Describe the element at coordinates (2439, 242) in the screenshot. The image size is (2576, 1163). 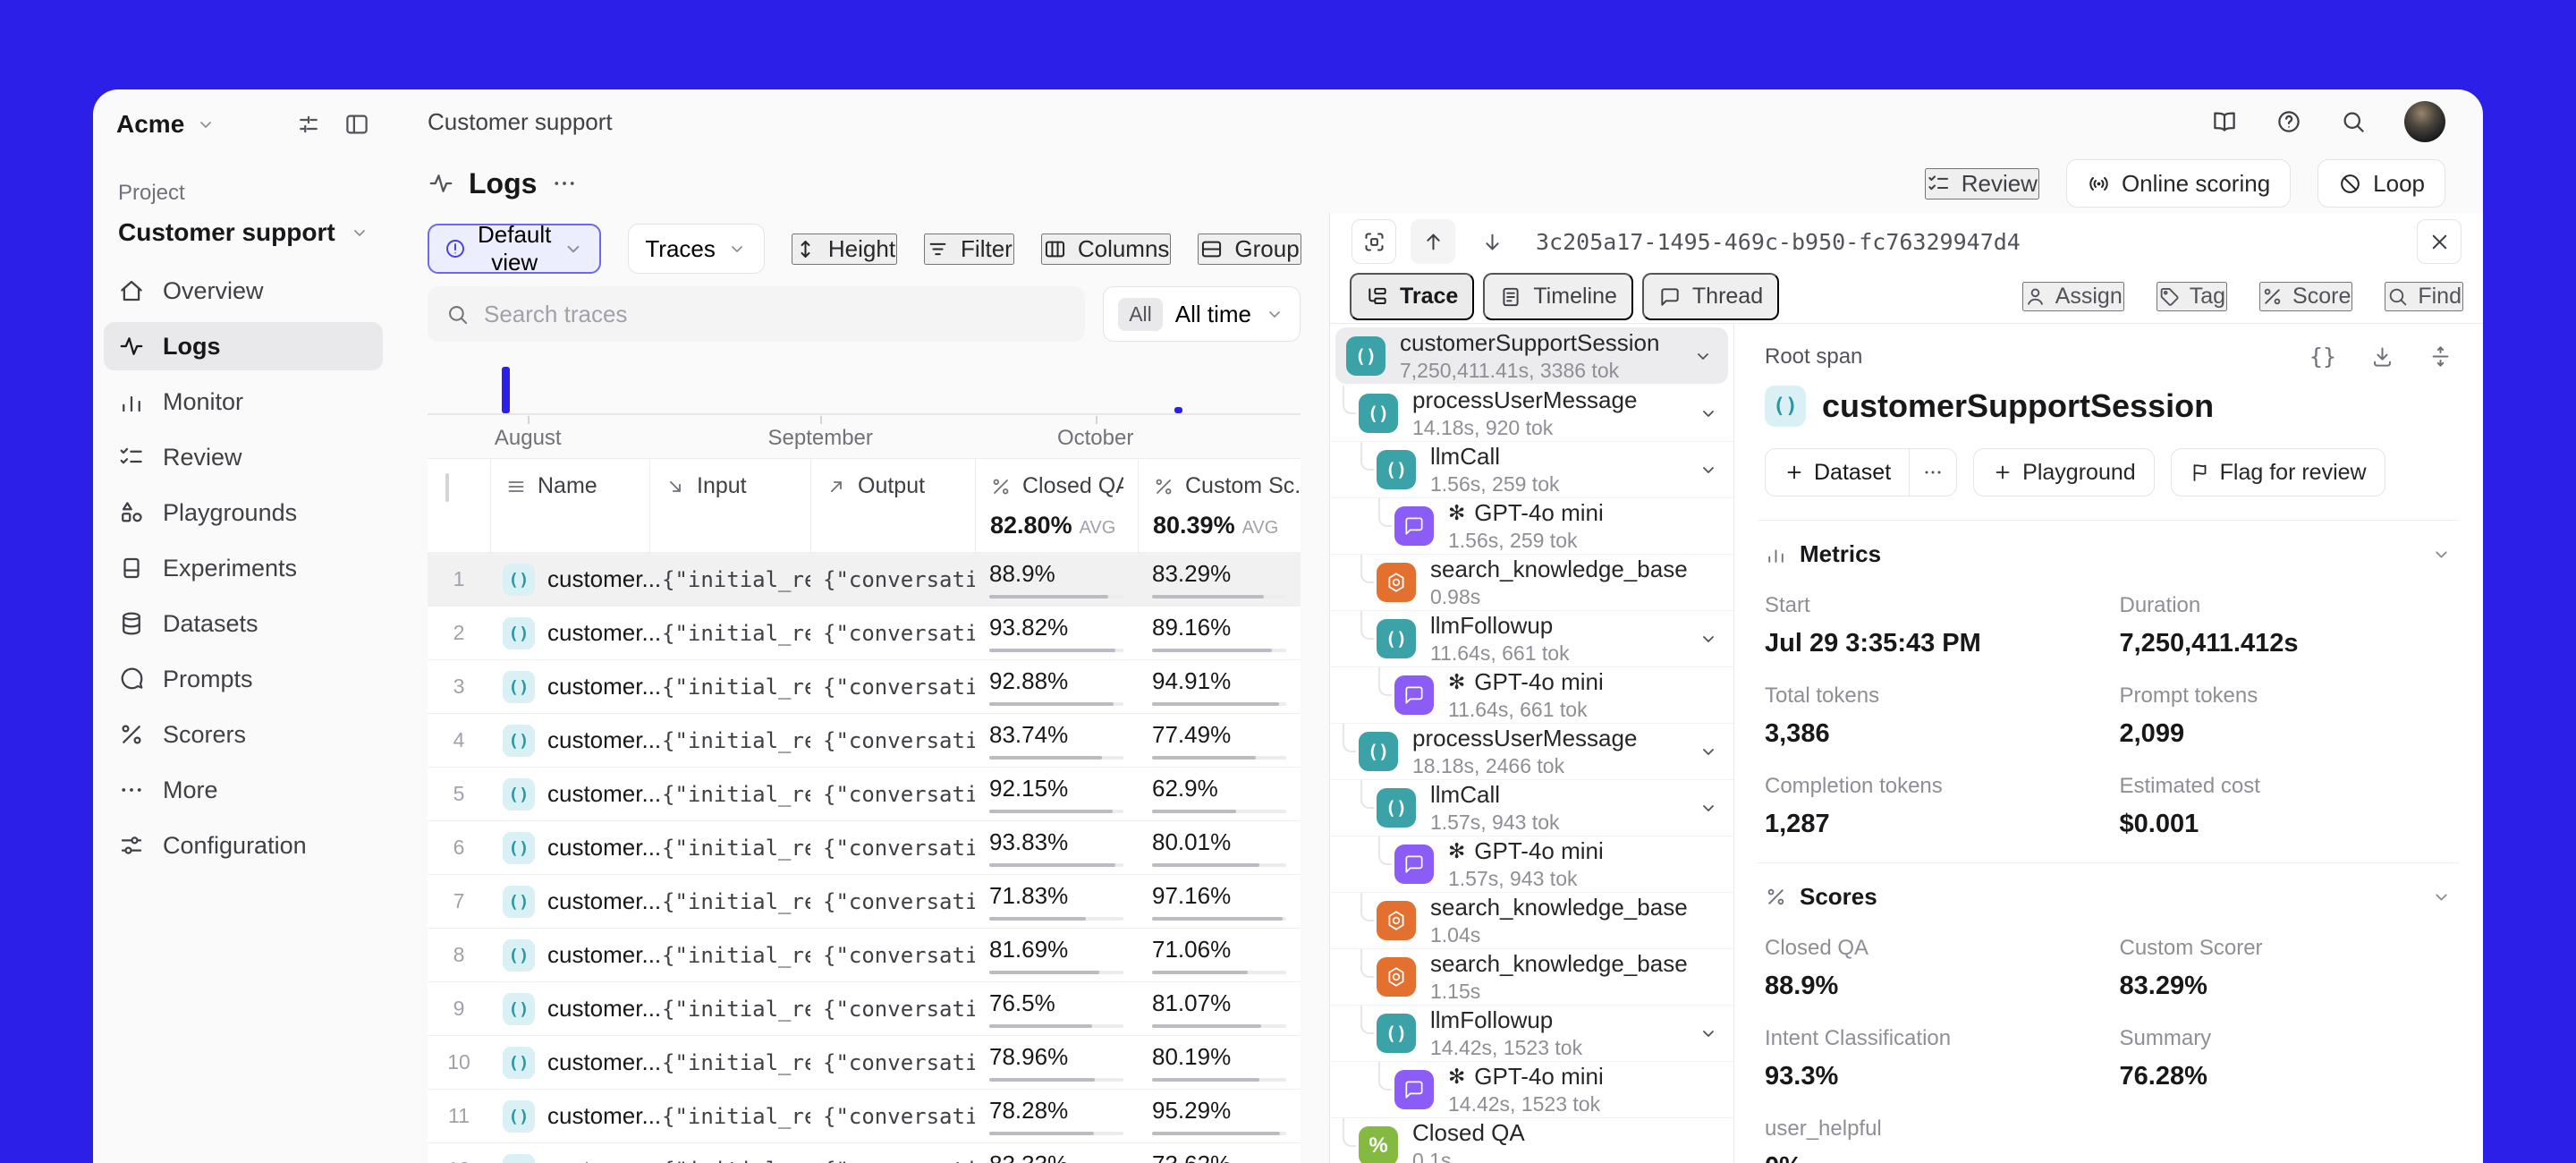
I see `close-panel-button` at that location.